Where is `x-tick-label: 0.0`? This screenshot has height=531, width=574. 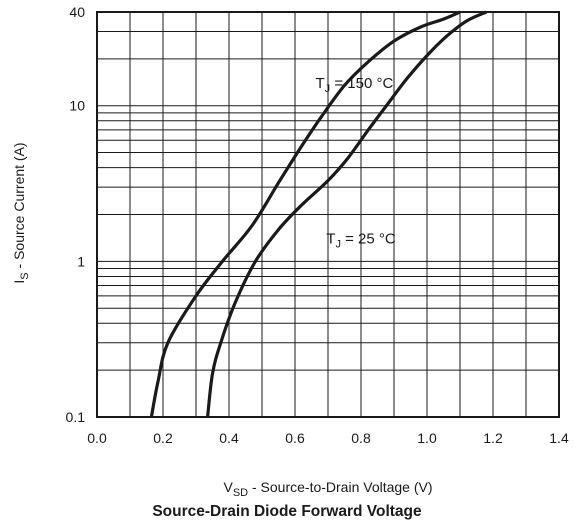 x-tick-label: 0.0 is located at coordinates (97, 438).